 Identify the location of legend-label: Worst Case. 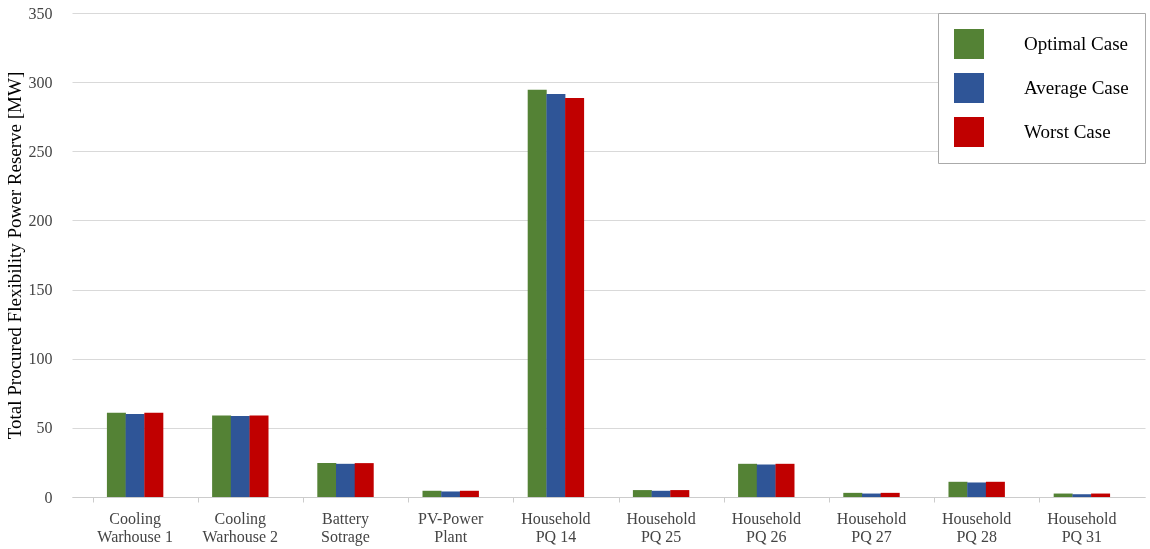
(1067, 131).